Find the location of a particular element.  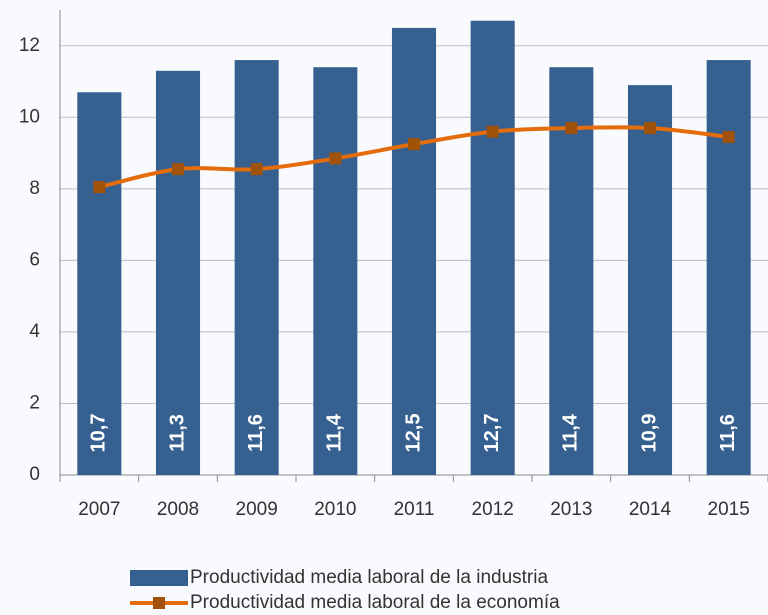

x-tick-label: 2011 is located at coordinates (414, 509).